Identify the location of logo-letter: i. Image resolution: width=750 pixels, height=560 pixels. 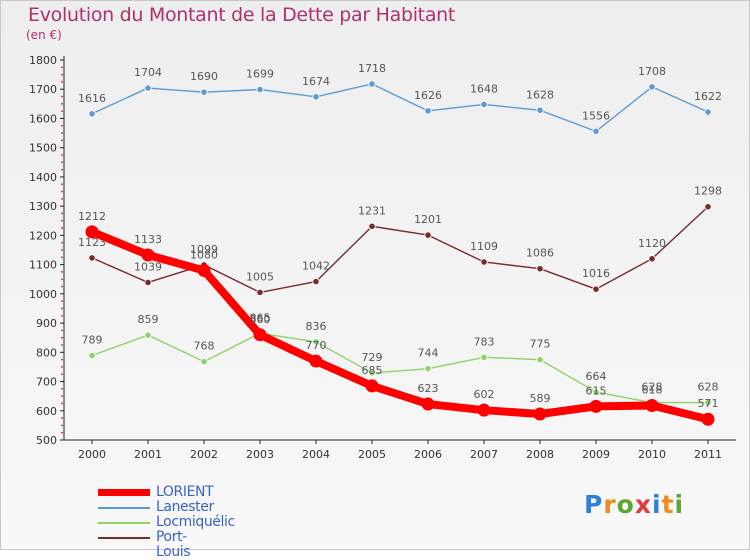
(679, 504).